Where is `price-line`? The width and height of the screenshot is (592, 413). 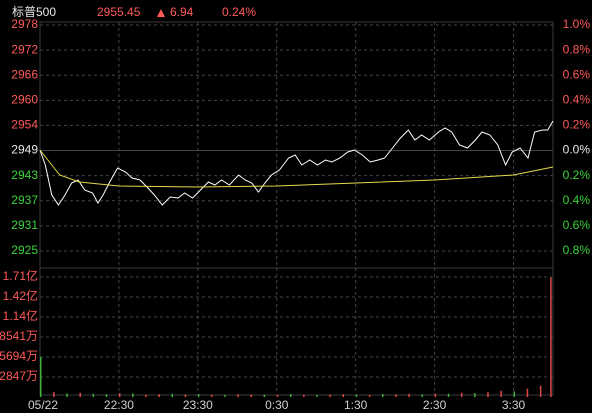
price-line is located at coordinates (296, 168).